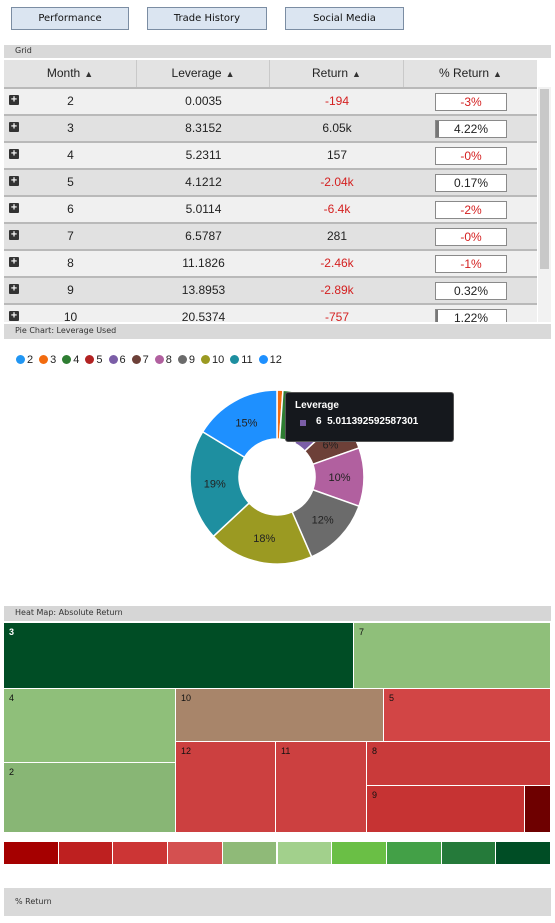 The height and width of the screenshot is (923, 555). I want to click on tab-social-media: Social Media, so click(344, 18).